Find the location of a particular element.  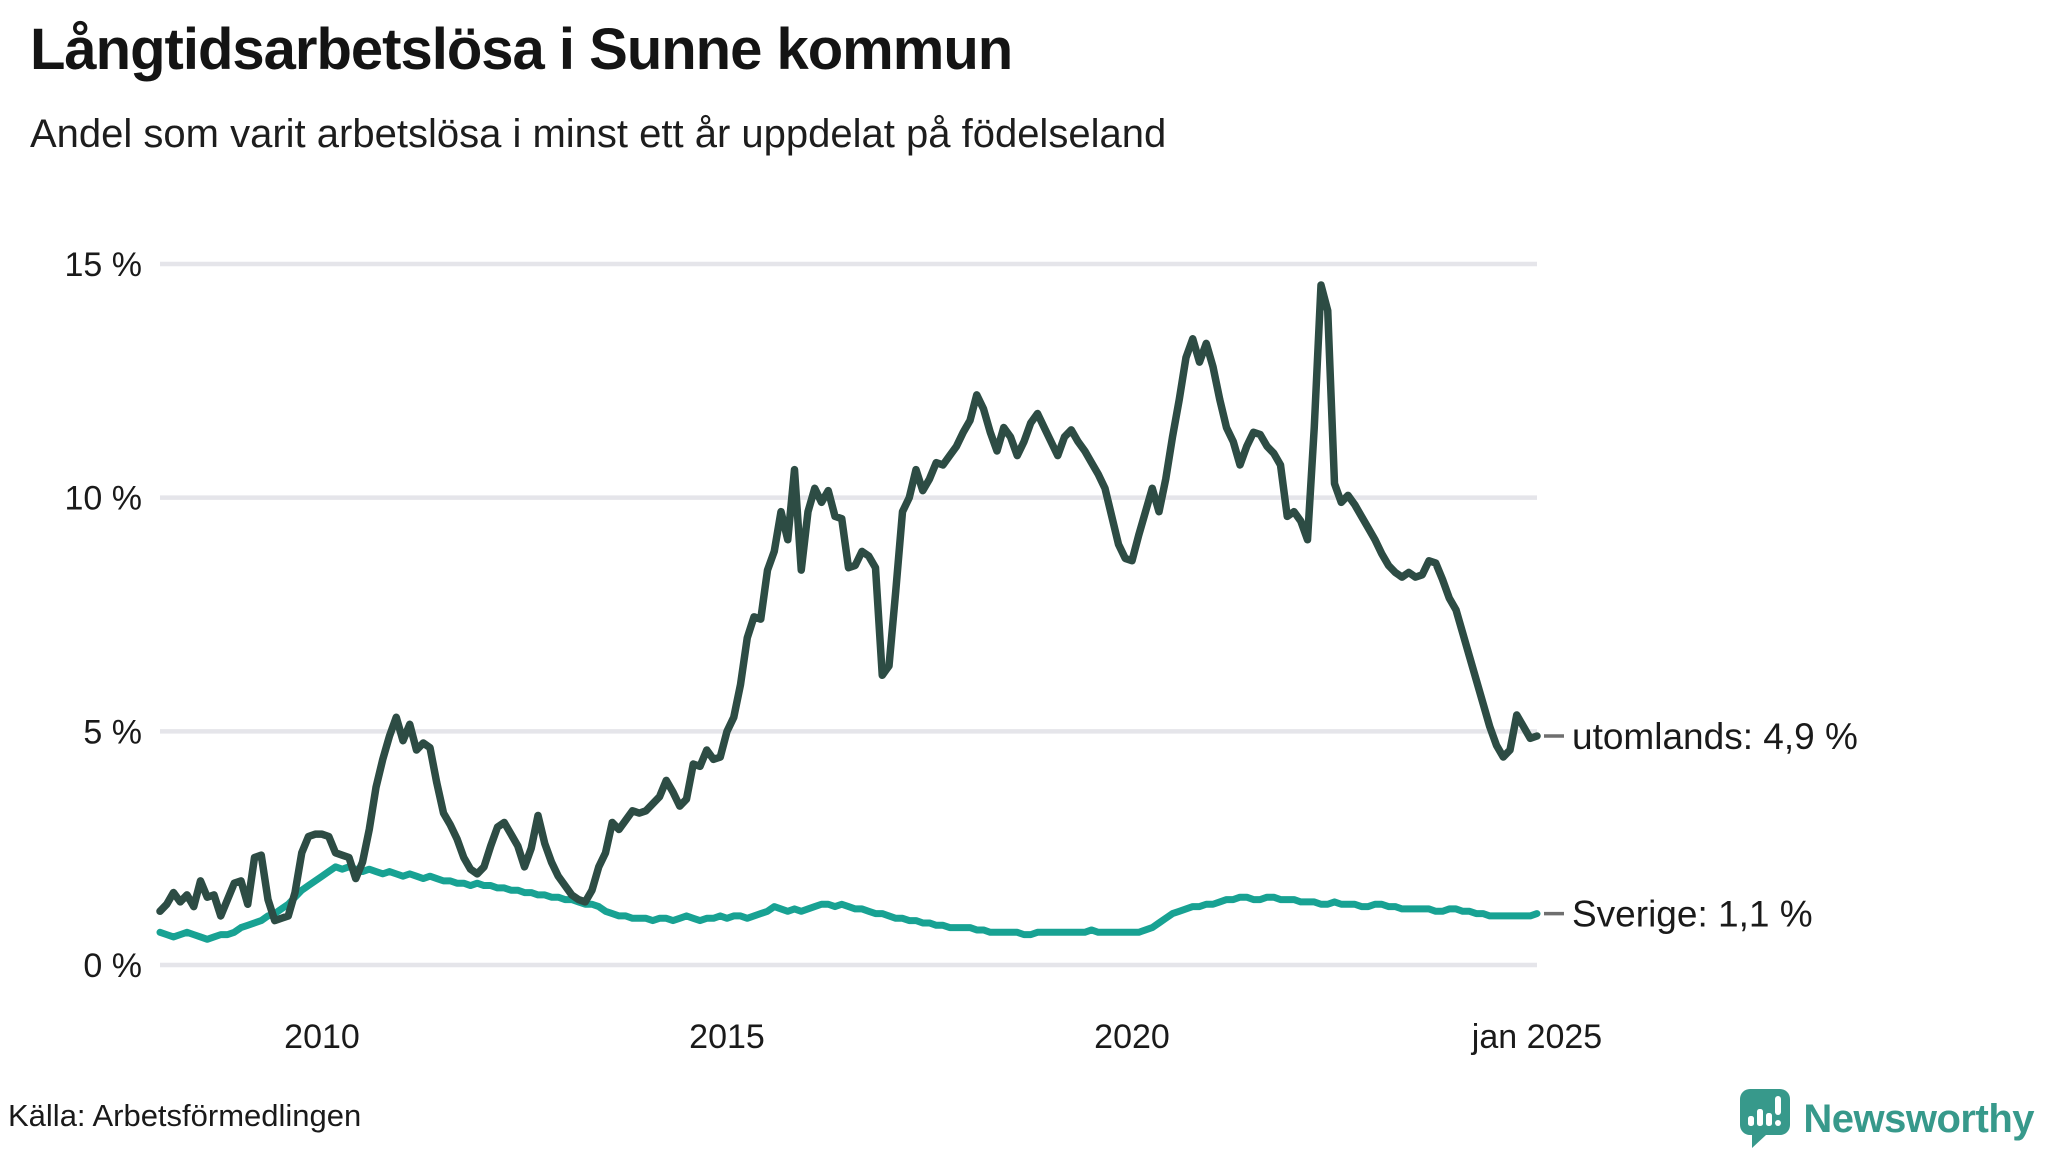

source-note: Källa: Arbetsförmedlingen is located at coordinates (185, 1115).